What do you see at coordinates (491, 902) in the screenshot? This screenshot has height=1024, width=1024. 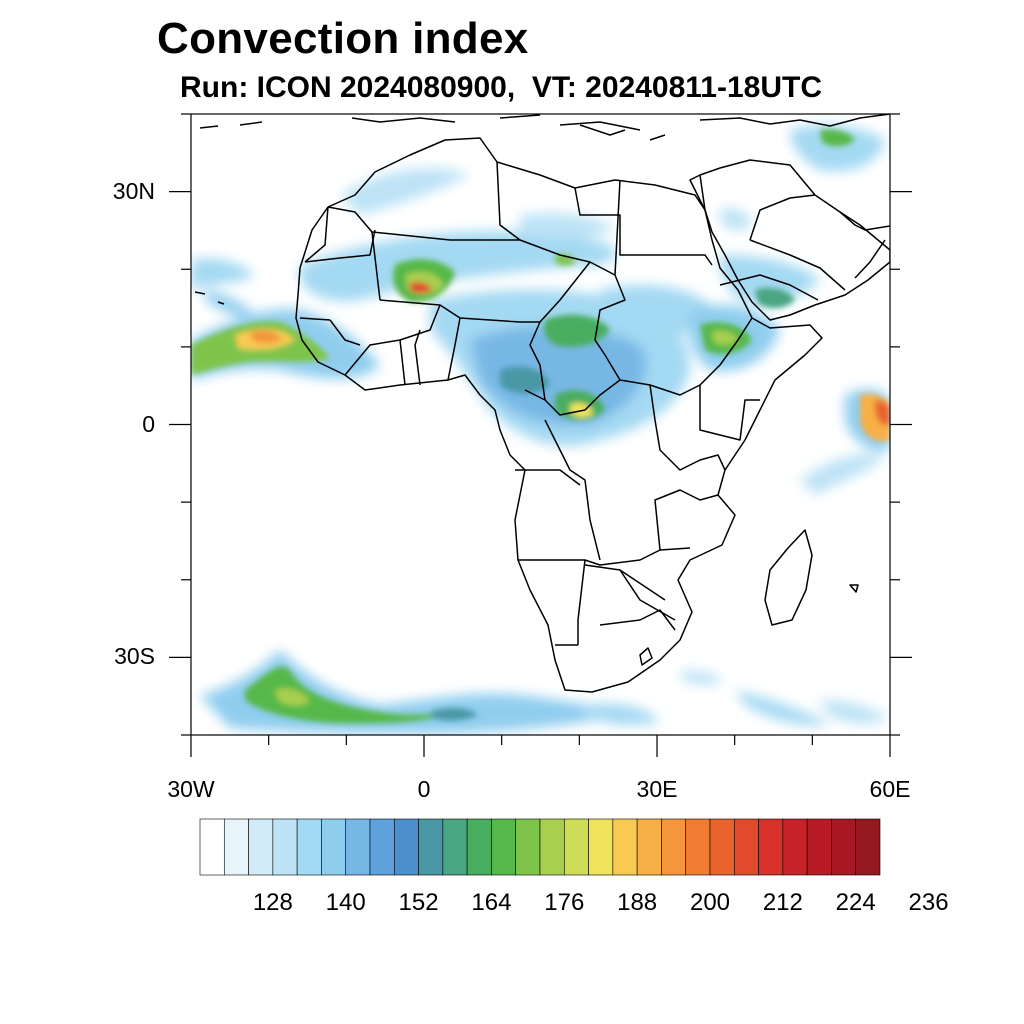 I see `colorbar-label: 164` at bounding box center [491, 902].